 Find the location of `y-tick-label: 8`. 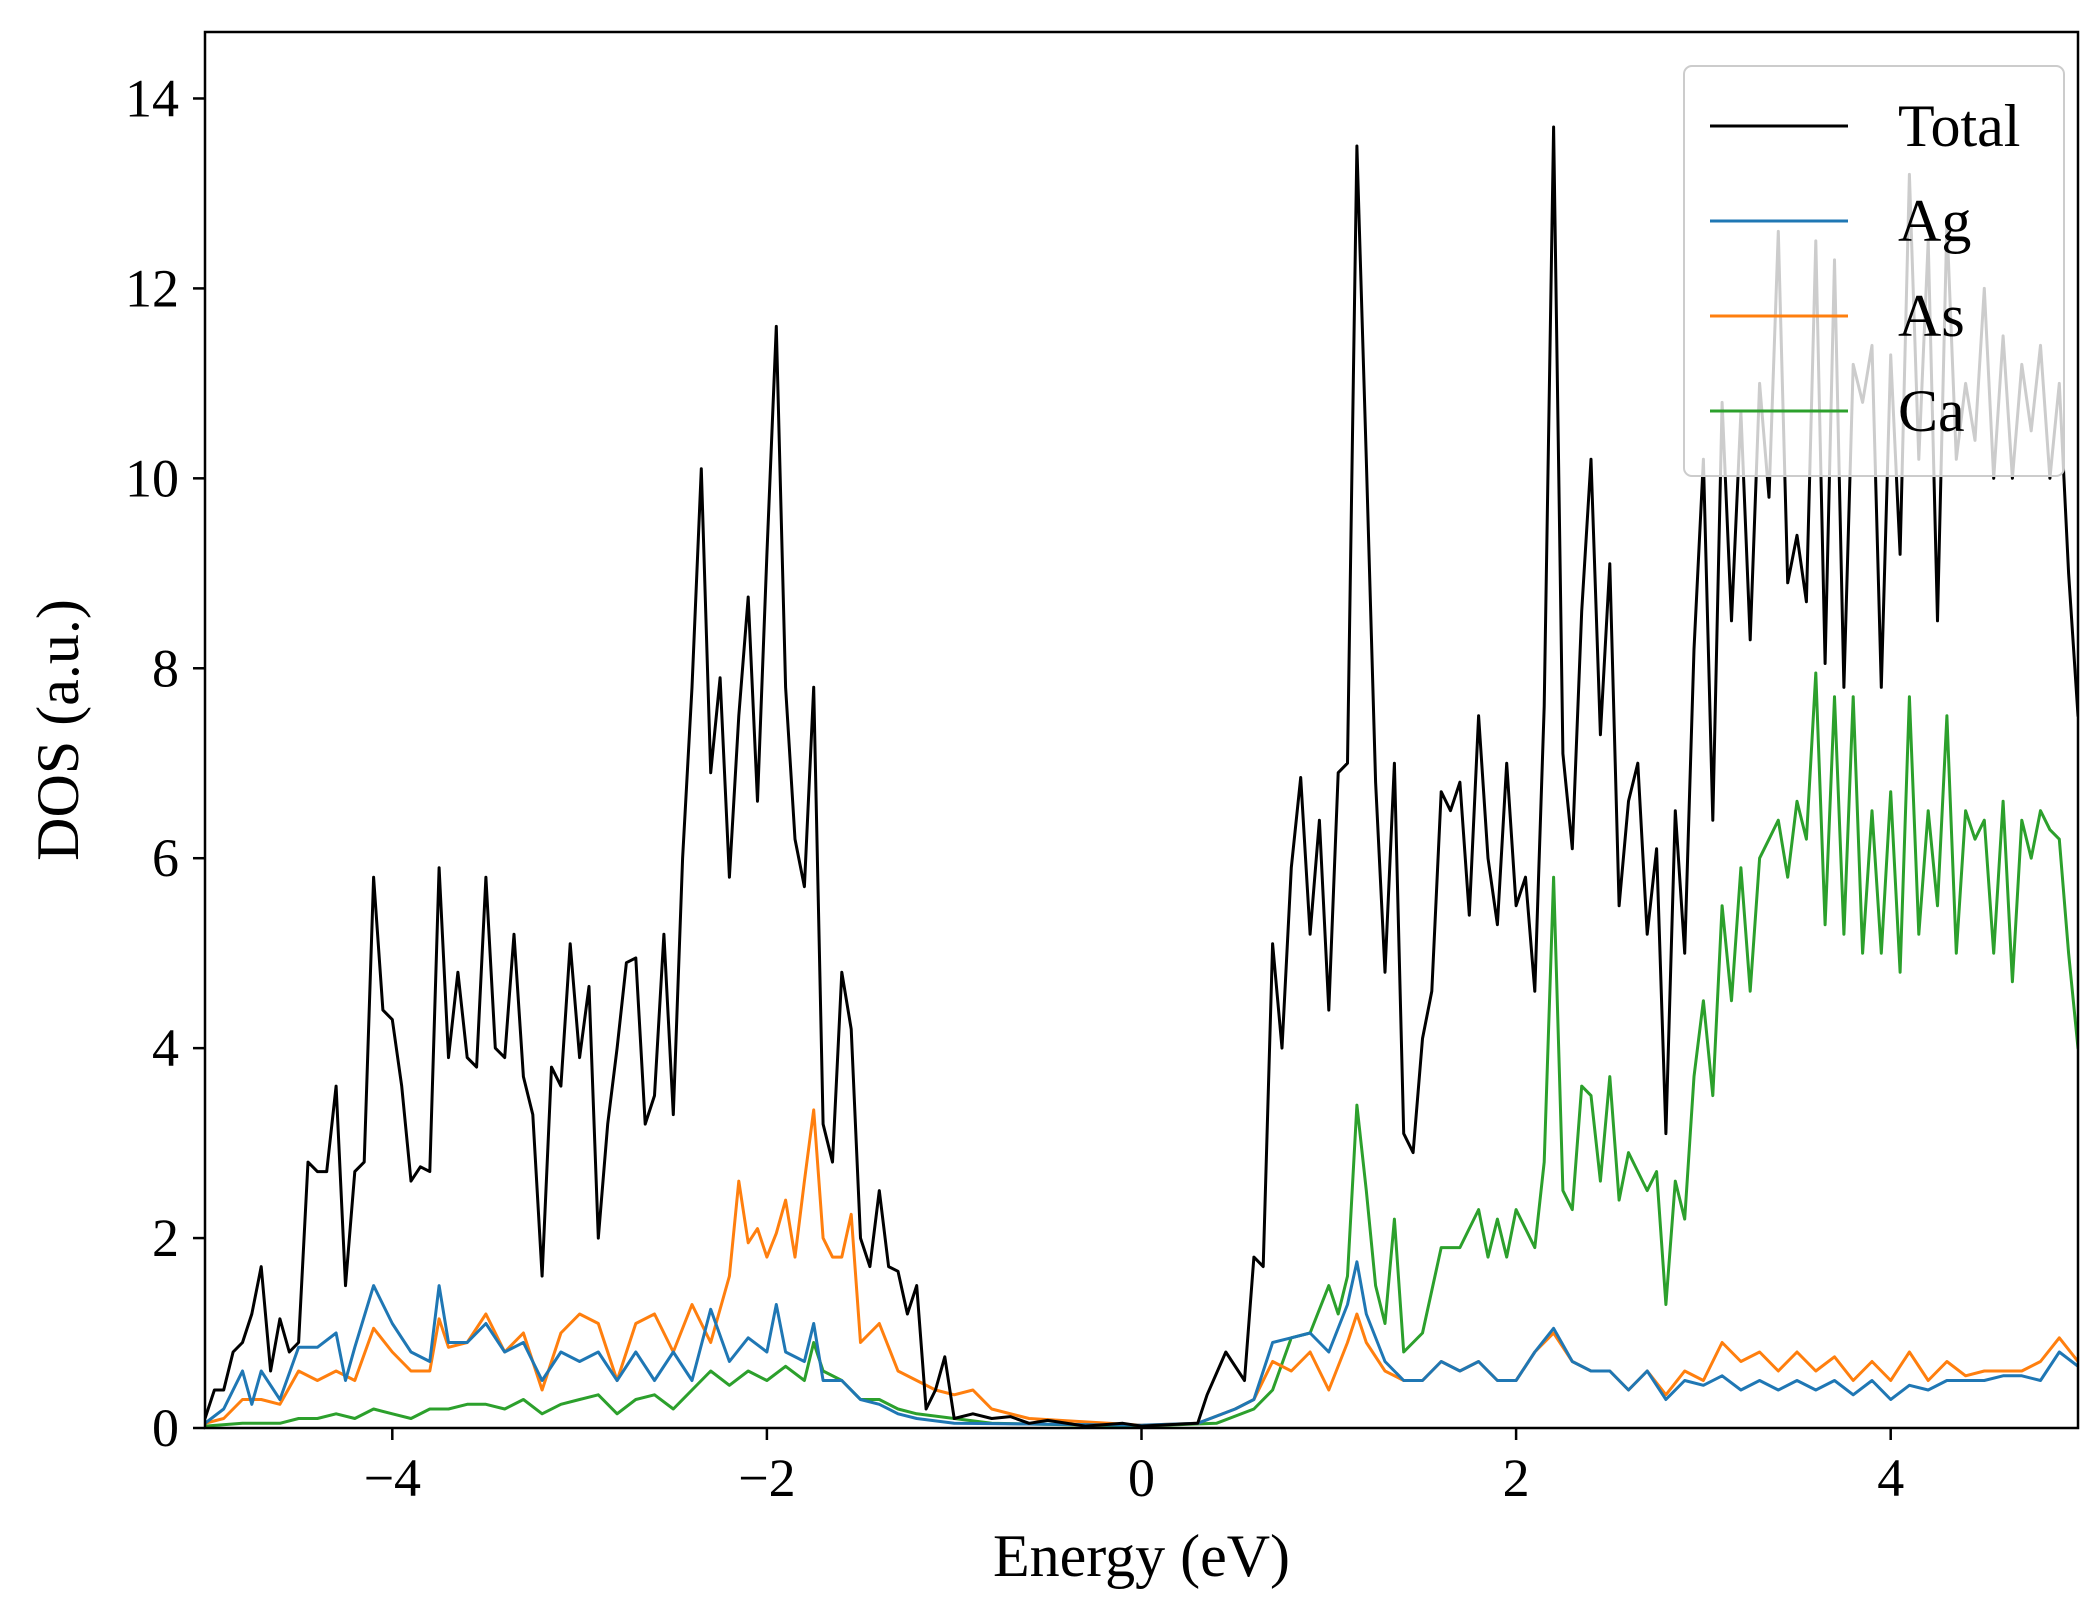

y-tick-label: 8 is located at coordinates (165, 668).